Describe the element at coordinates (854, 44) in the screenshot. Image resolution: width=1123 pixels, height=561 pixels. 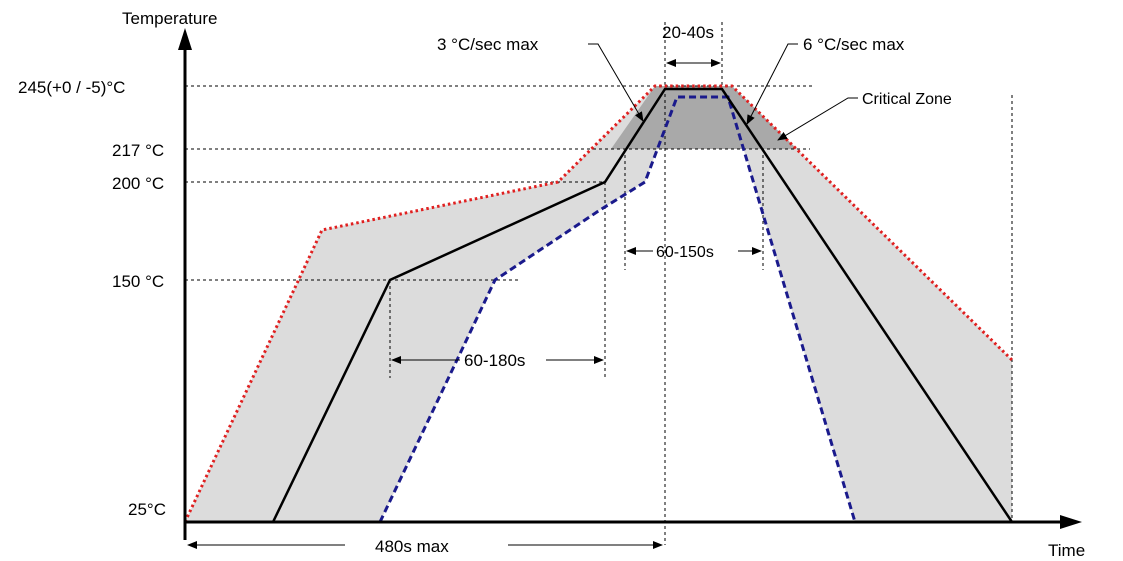
I see `ramp-down-label: 6 °C/sec max` at that location.